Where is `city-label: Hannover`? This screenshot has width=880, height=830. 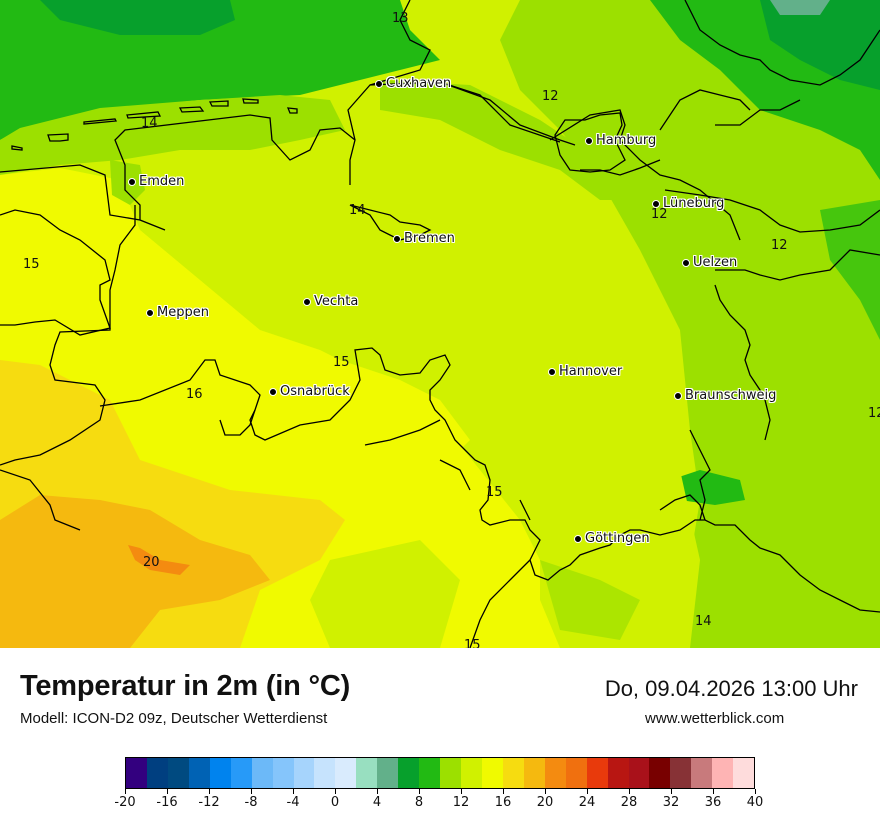
city-label: Hannover is located at coordinates (585, 371).